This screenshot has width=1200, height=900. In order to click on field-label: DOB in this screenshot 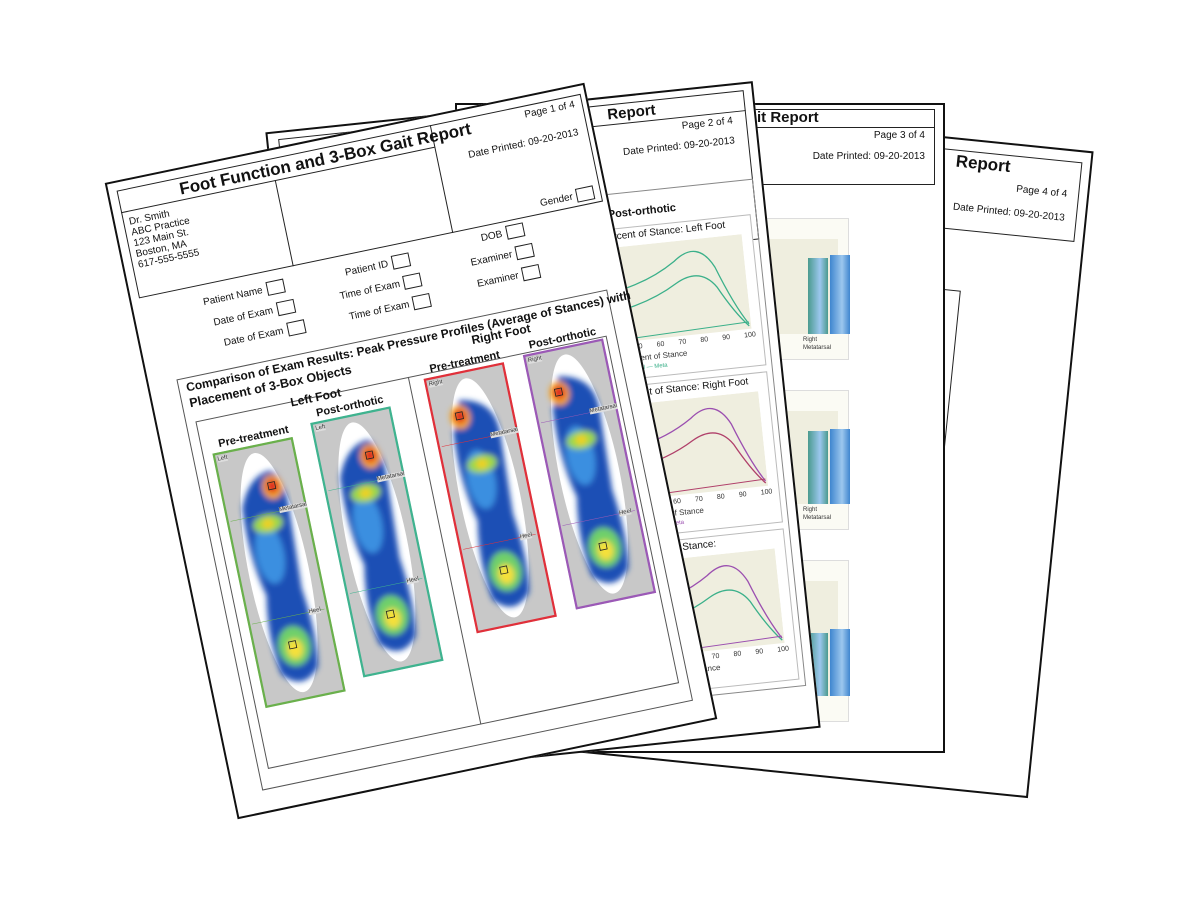, I will do `click(491, 236)`.